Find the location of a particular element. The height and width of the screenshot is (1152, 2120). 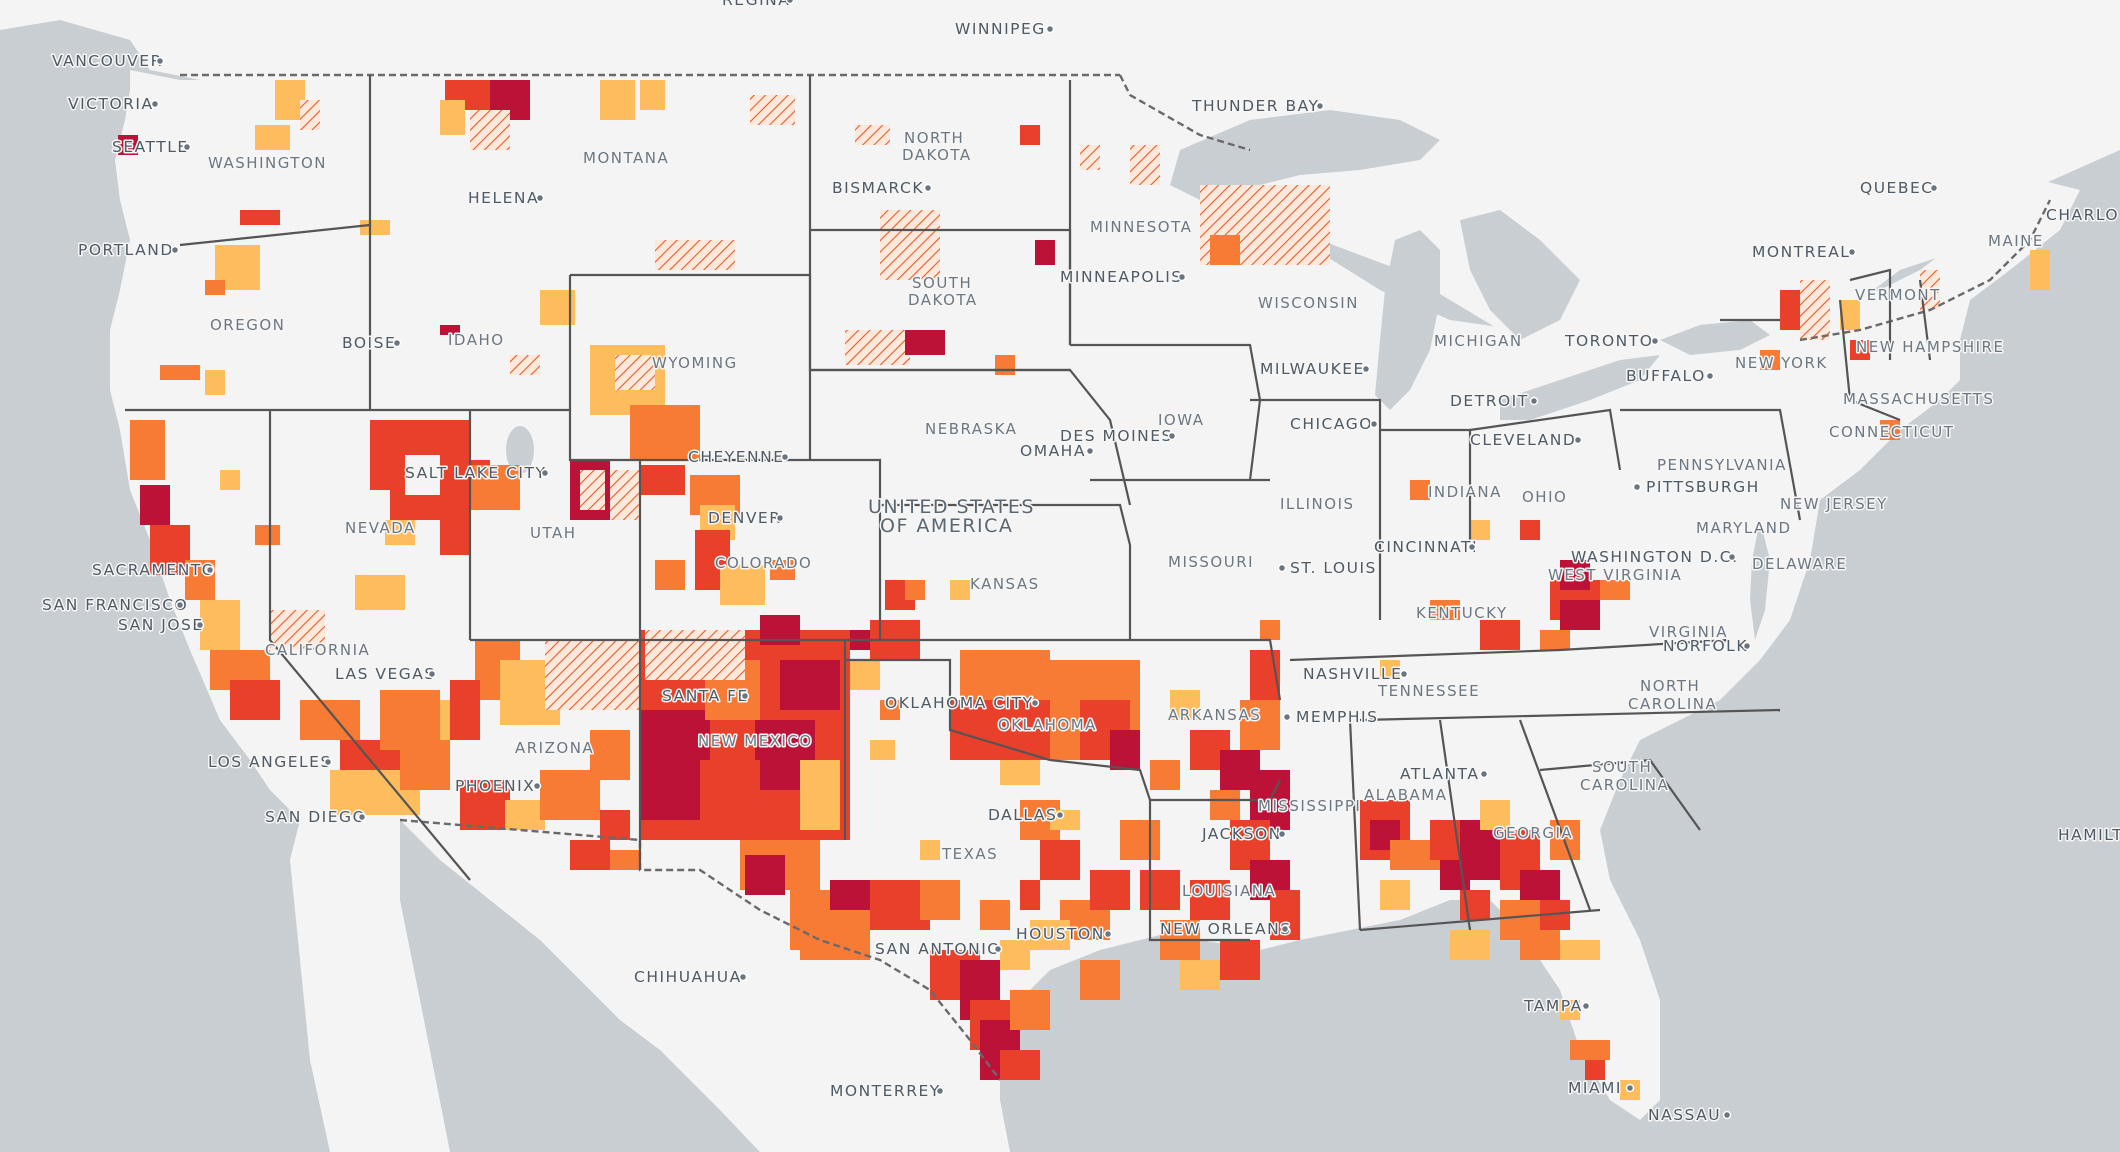

city-label-des-moines: DES MOINES is located at coordinates (1116, 436).